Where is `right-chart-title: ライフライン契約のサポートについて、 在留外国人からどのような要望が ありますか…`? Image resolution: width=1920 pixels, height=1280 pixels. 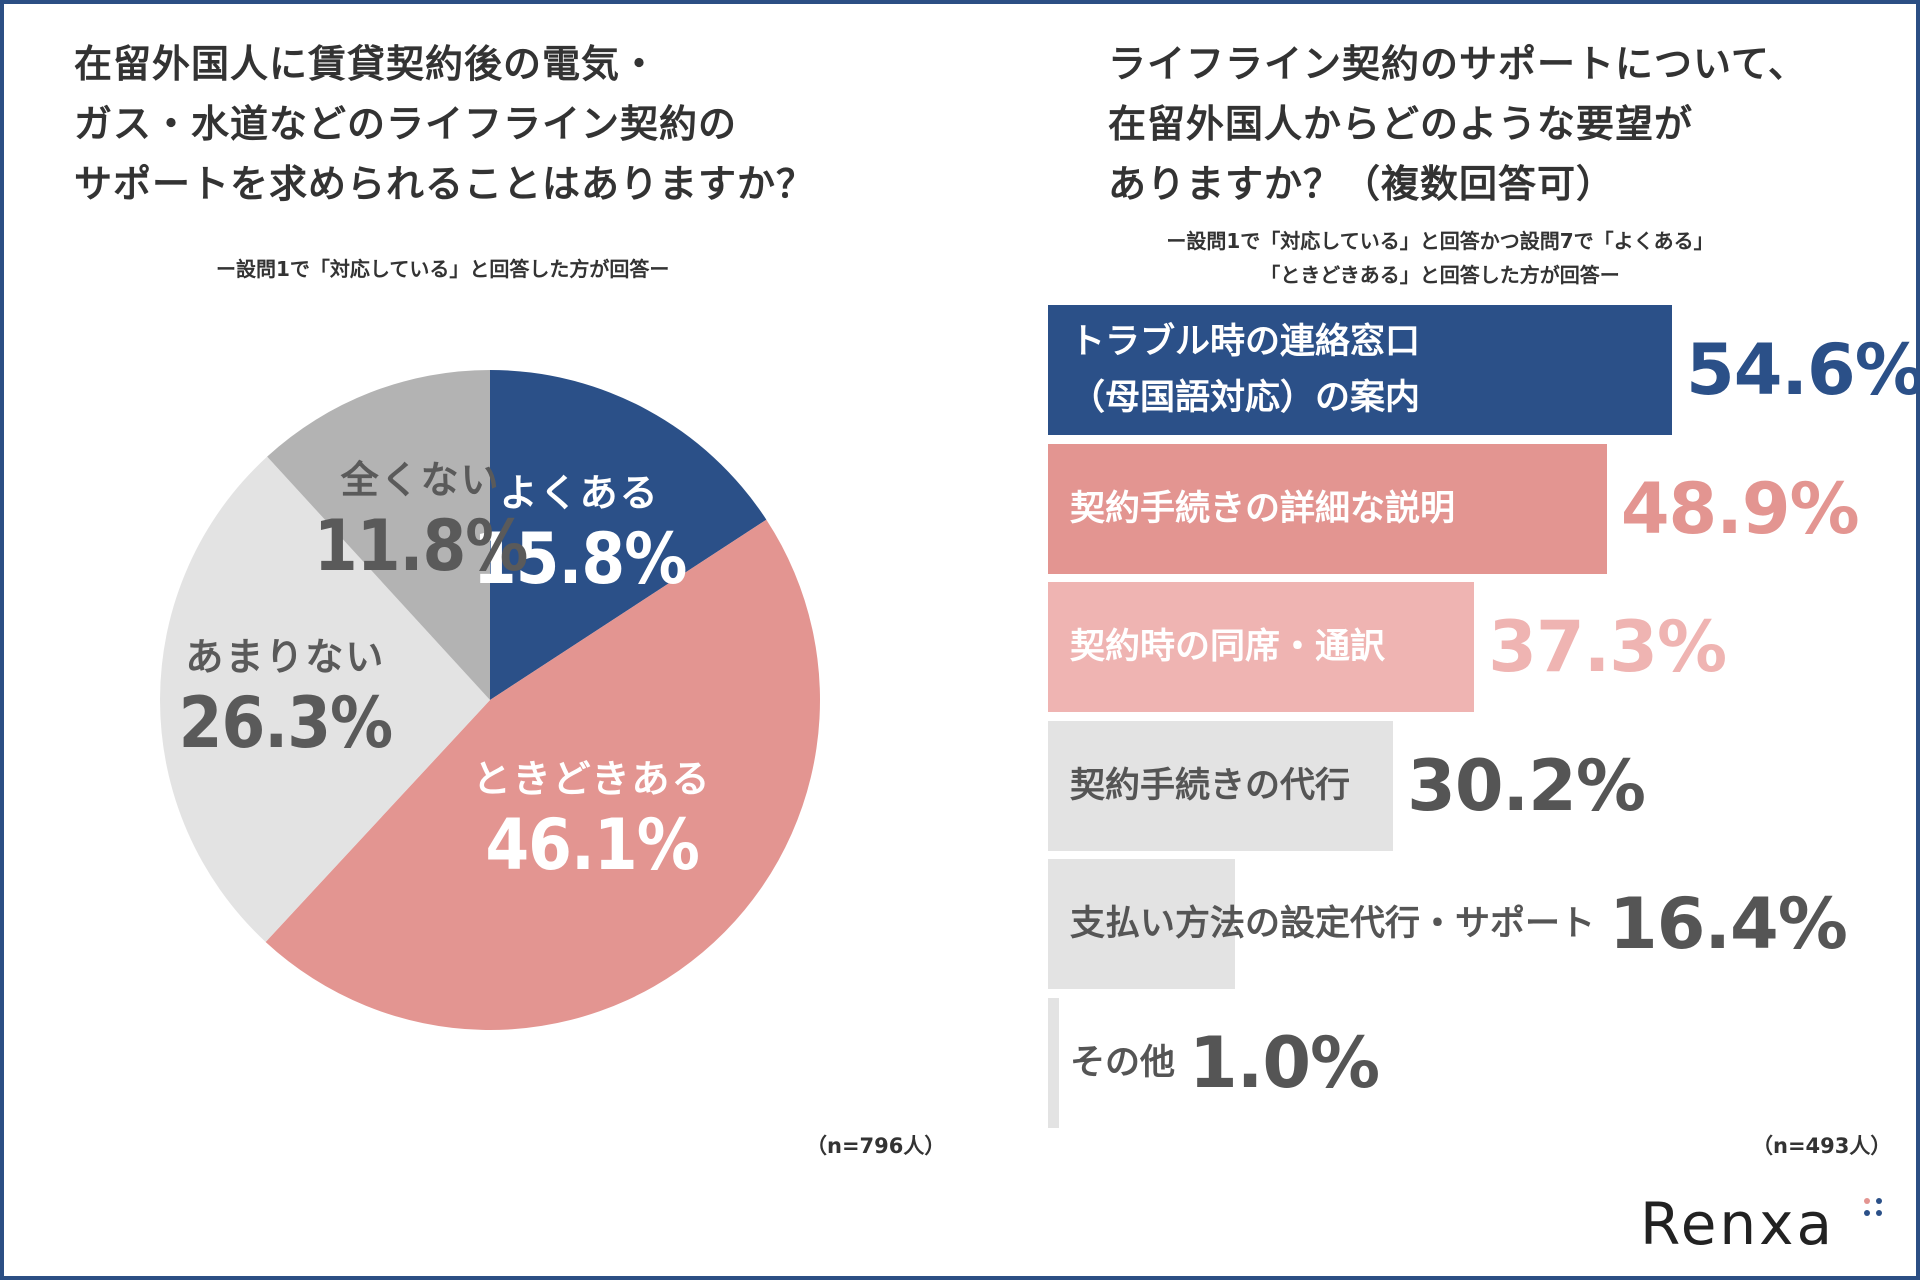 right-chart-title: ライフライン契約のサポートについて、 在留外国人からどのような要望が ありますか… is located at coordinates (1457, 124).